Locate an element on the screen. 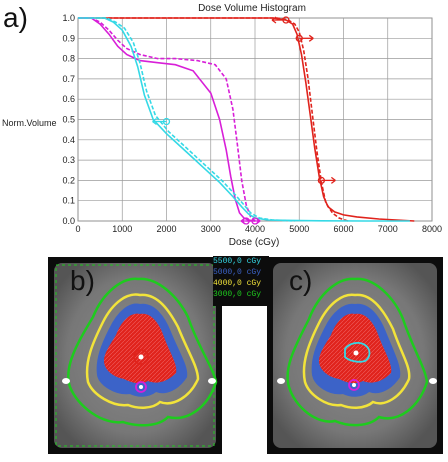 The height and width of the screenshot is (462, 448). y-axis-label: Norm.Volume is located at coordinates (29, 123).